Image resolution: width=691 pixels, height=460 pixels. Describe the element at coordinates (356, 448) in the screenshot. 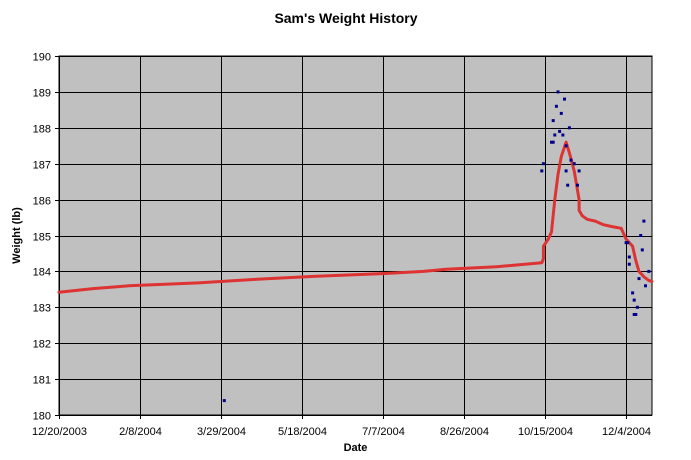

I see `x-axis-label: Date` at that location.